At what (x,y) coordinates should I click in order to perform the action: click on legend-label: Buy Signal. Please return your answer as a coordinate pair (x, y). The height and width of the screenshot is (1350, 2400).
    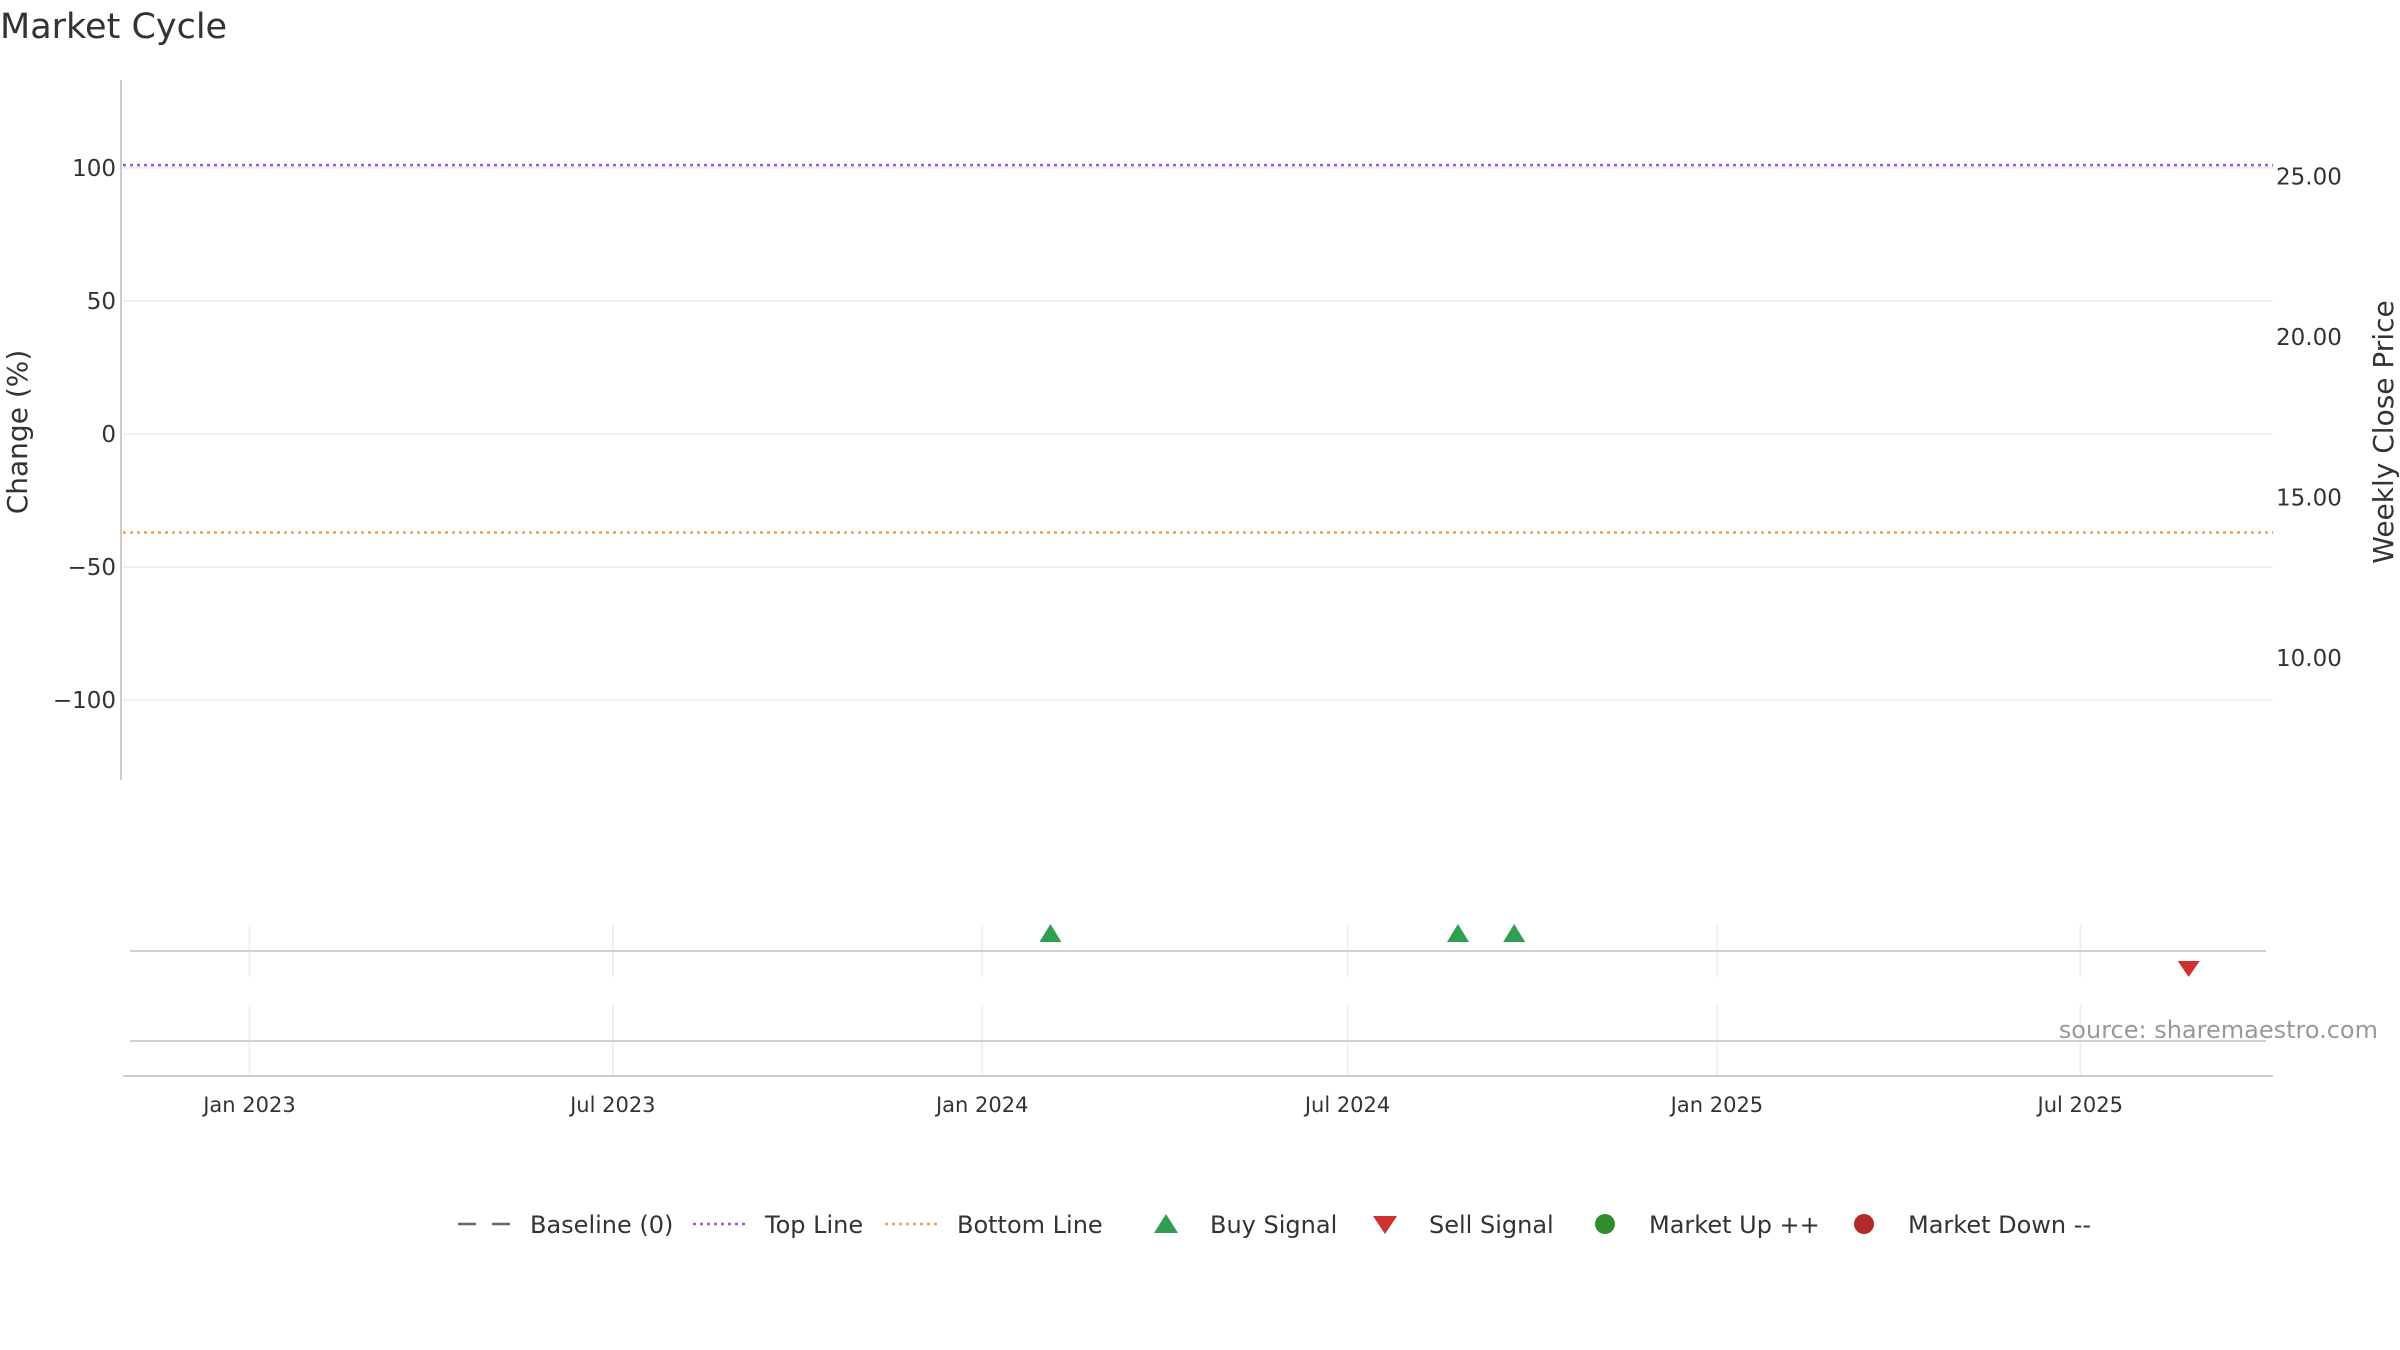
    Looking at the image, I should click on (1273, 1225).